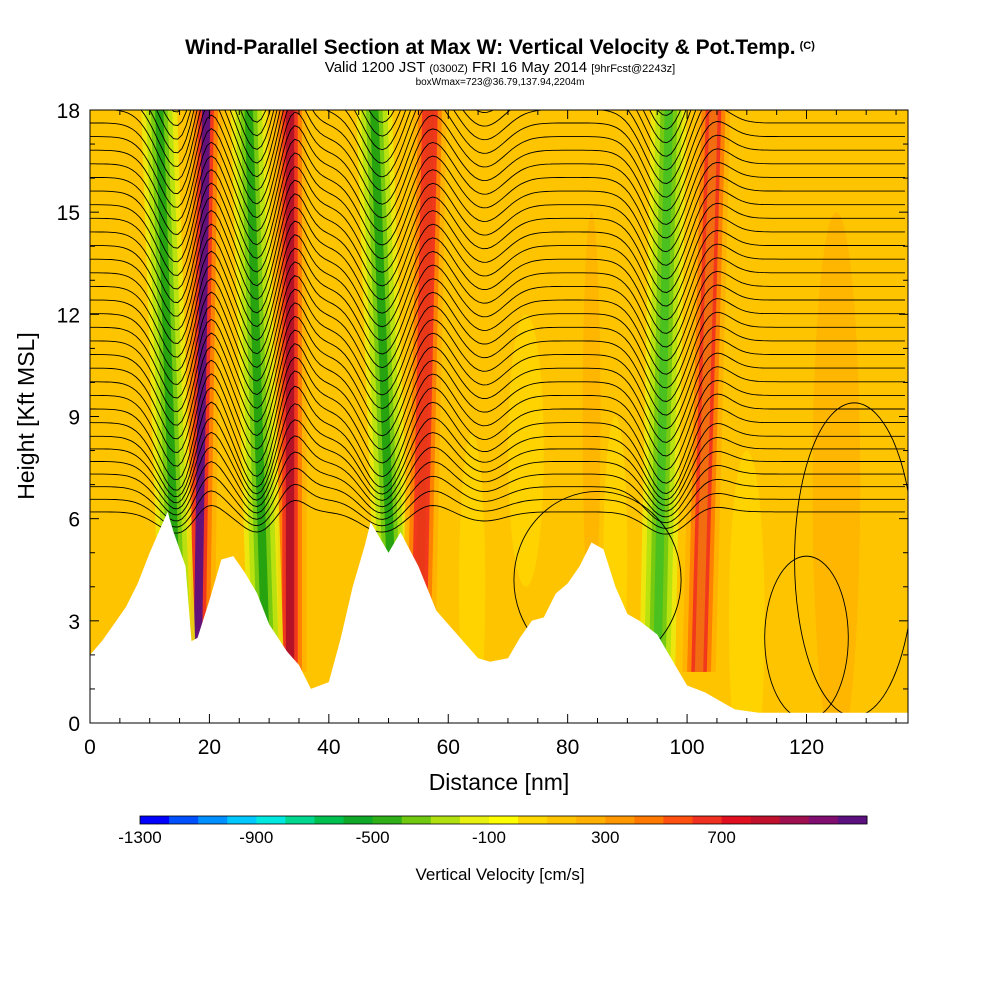 The image size is (1000, 1000). Describe the element at coordinates (375, 67) in the screenshot. I see `valid-time: Valid 1200 JST` at that location.